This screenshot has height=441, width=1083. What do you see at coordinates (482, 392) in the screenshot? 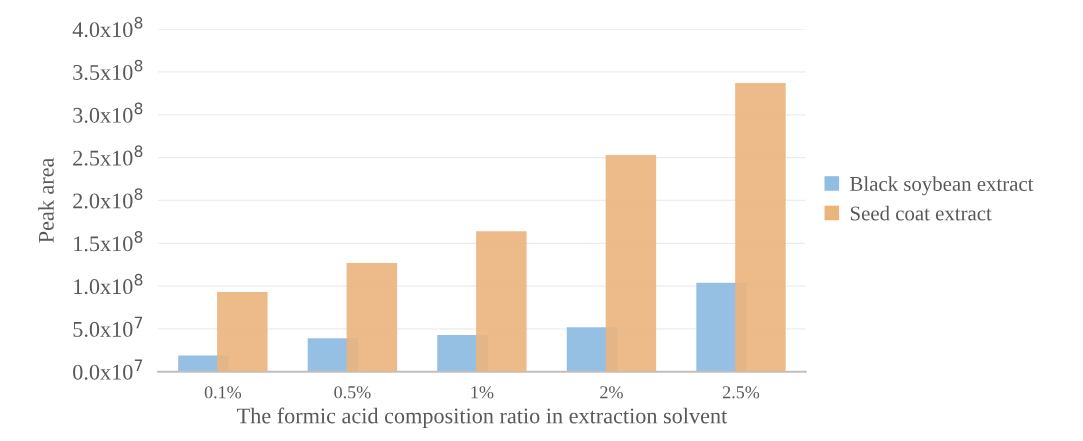
I see `x-tick-label: 1%` at bounding box center [482, 392].